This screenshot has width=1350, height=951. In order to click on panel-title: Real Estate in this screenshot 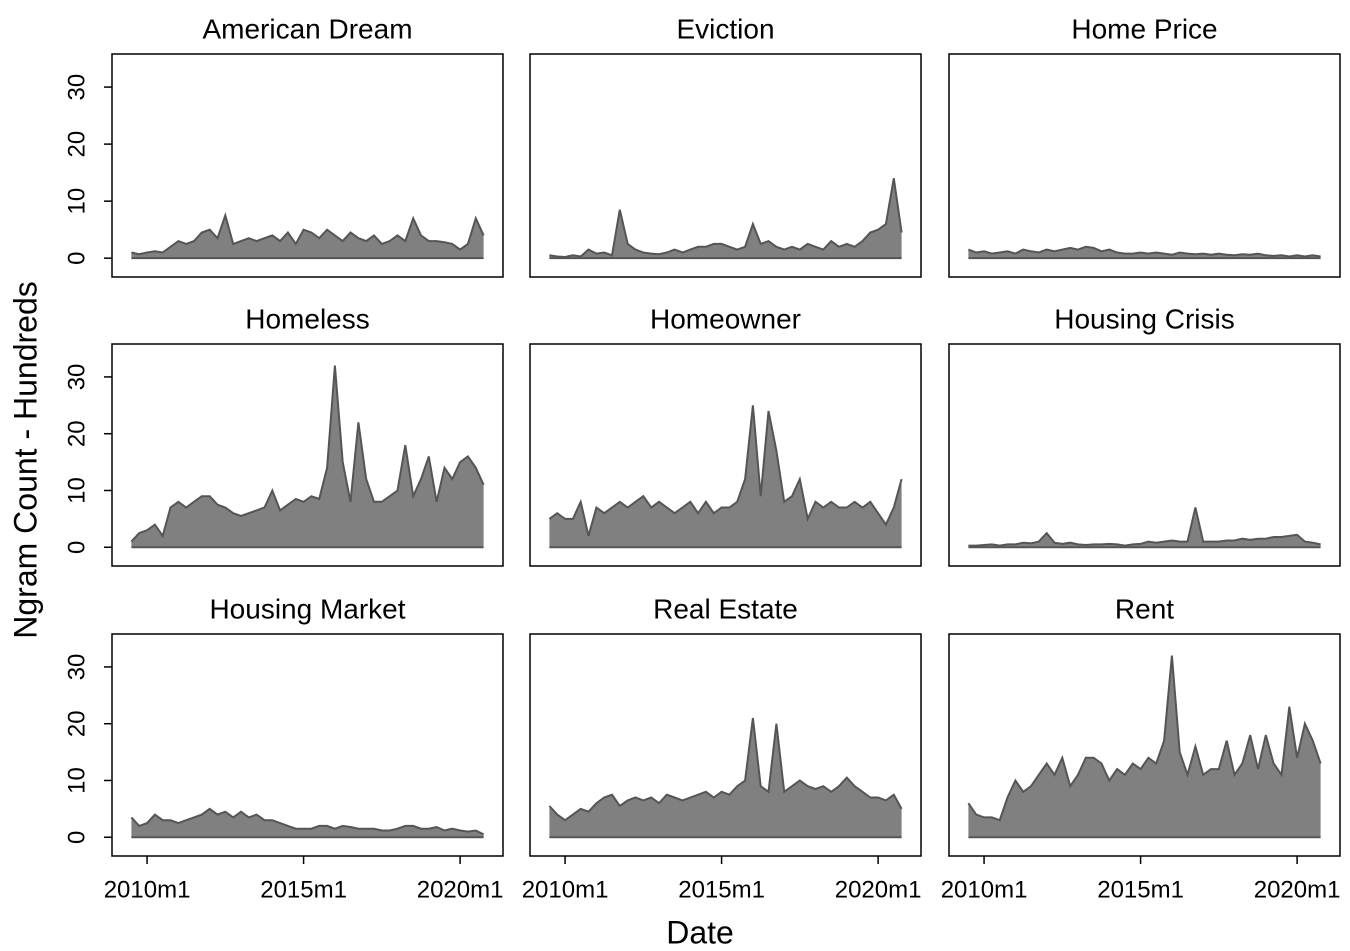, I will do `click(725, 608)`.